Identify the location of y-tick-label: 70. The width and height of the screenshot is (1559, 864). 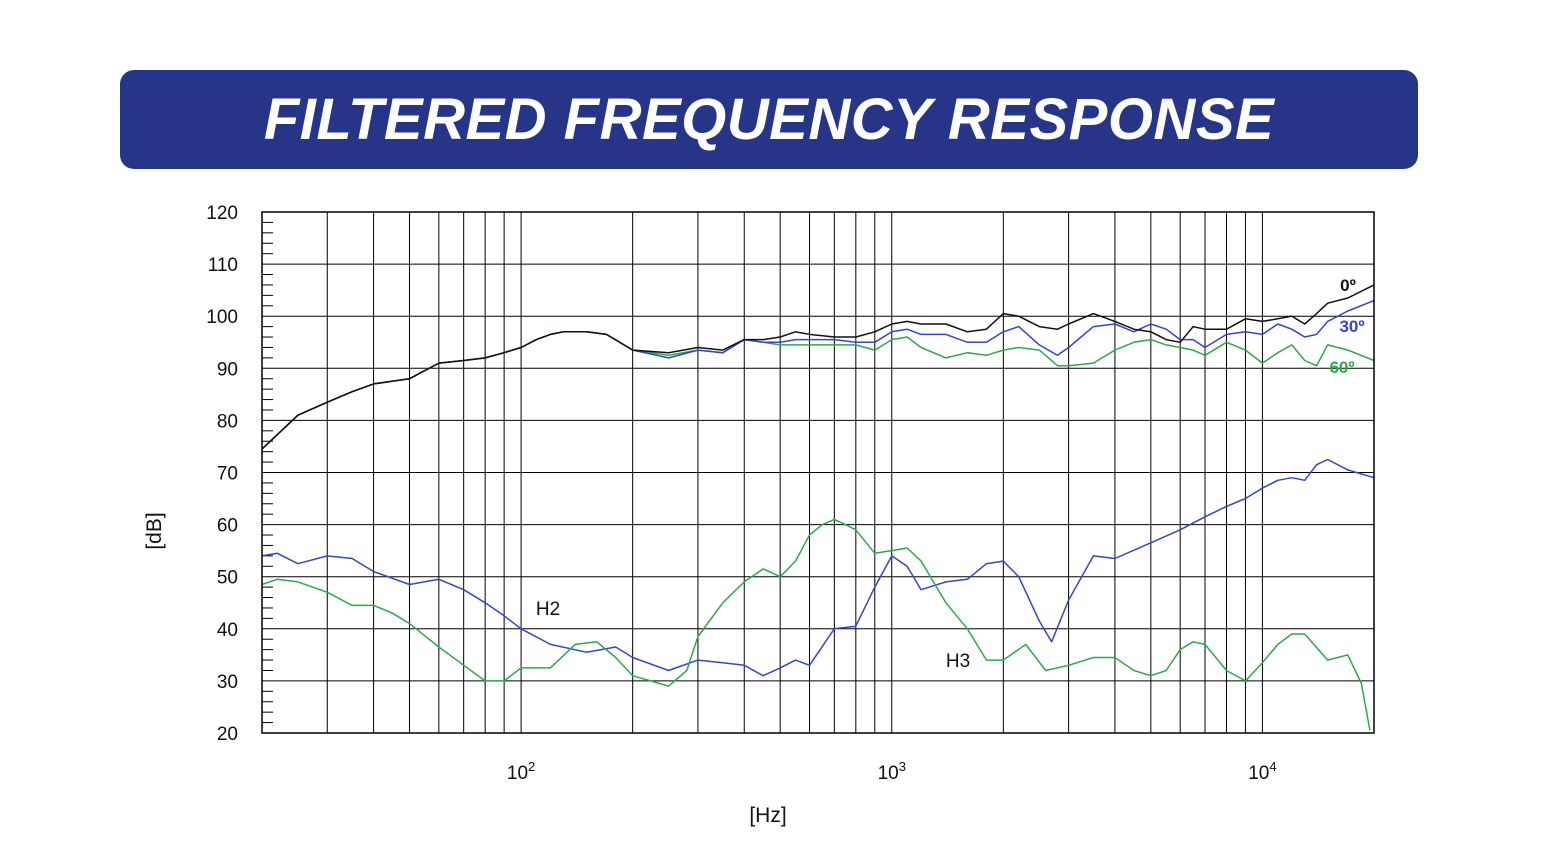
(227, 474).